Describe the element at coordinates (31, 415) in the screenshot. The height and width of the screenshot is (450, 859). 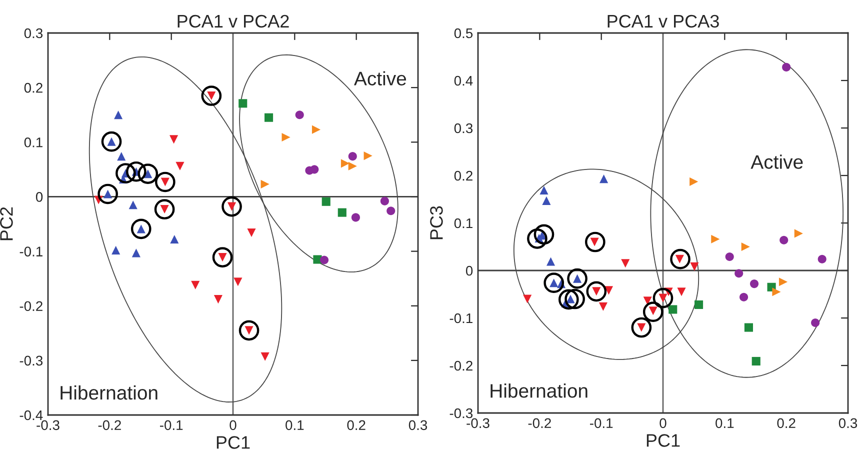
I see `y-tick-label: -0.4` at that location.